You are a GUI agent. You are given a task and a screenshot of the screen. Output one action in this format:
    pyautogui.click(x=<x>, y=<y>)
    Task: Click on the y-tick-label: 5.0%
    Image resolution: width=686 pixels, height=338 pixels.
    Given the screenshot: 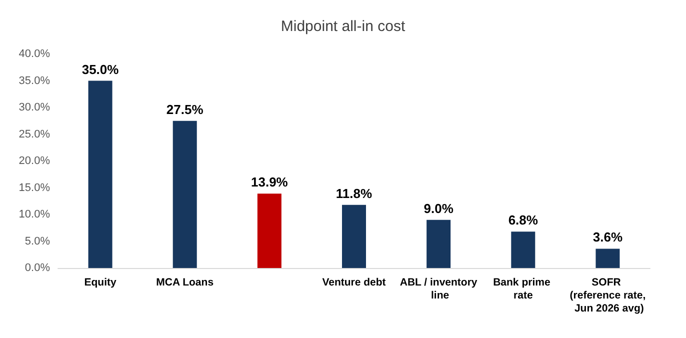 What is the action you would take?
    pyautogui.click(x=37, y=241)
    